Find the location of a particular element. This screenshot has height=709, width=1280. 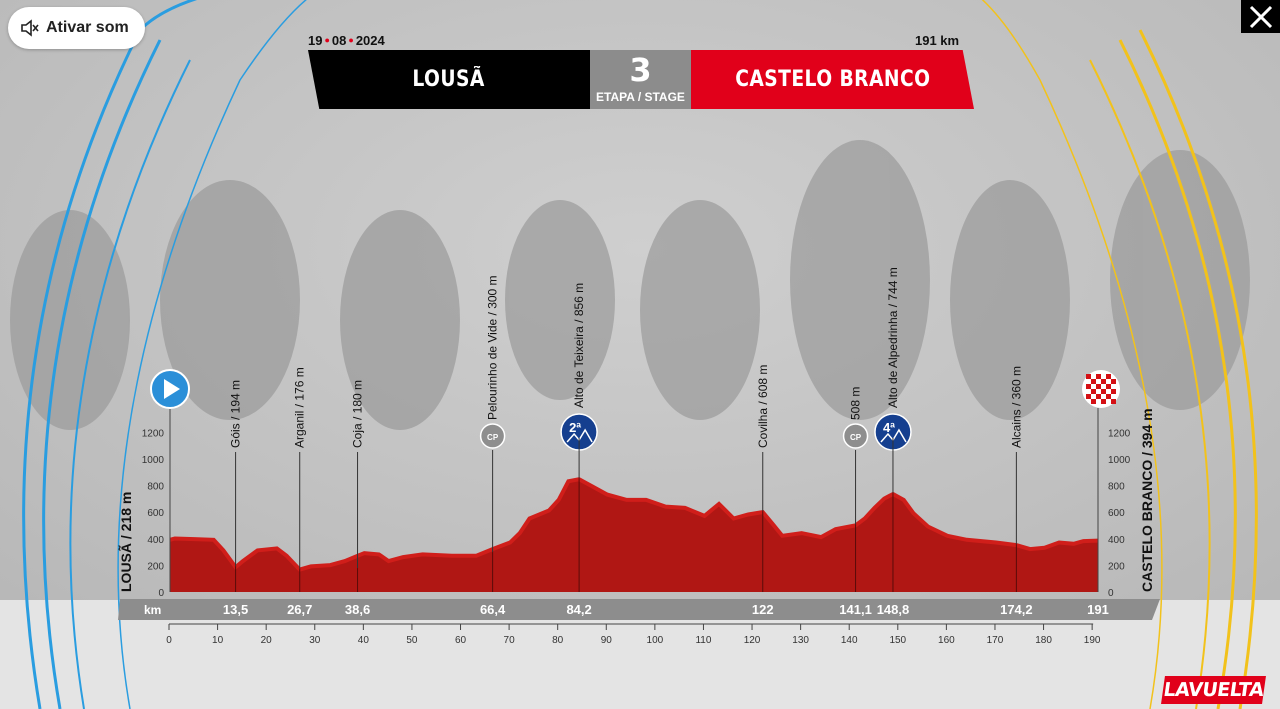

close-icon is located at coordinates (1260, 16).